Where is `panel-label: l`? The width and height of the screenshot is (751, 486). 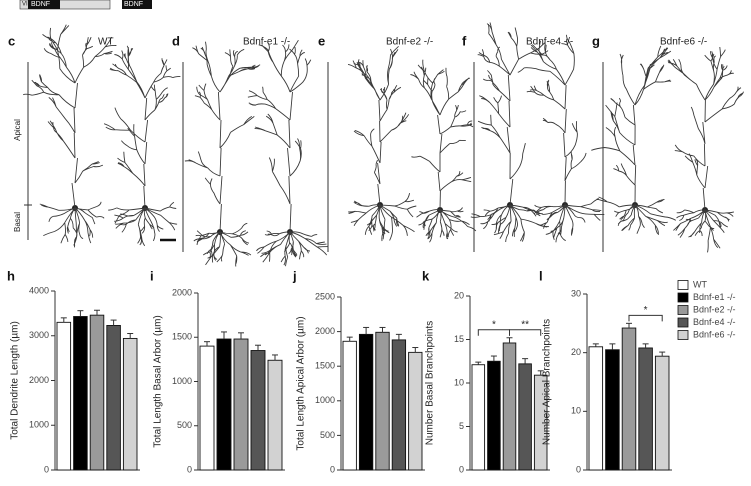
panel-label: l is located at coordinates (541, 275).